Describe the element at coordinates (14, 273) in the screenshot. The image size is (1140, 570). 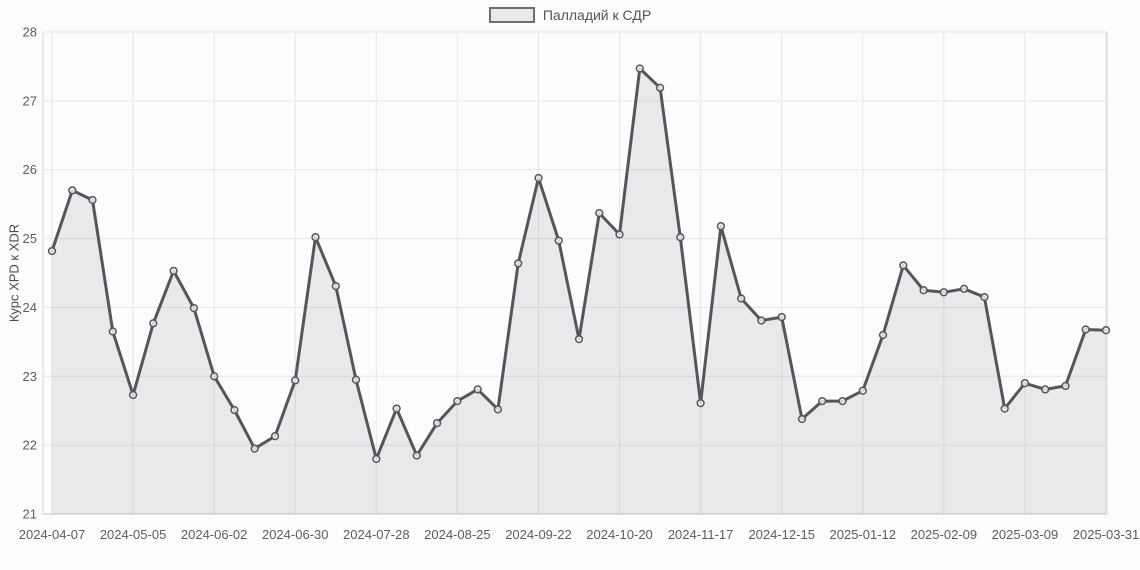
I see `y-axis-title: Курс XPD к XDR` at that location.